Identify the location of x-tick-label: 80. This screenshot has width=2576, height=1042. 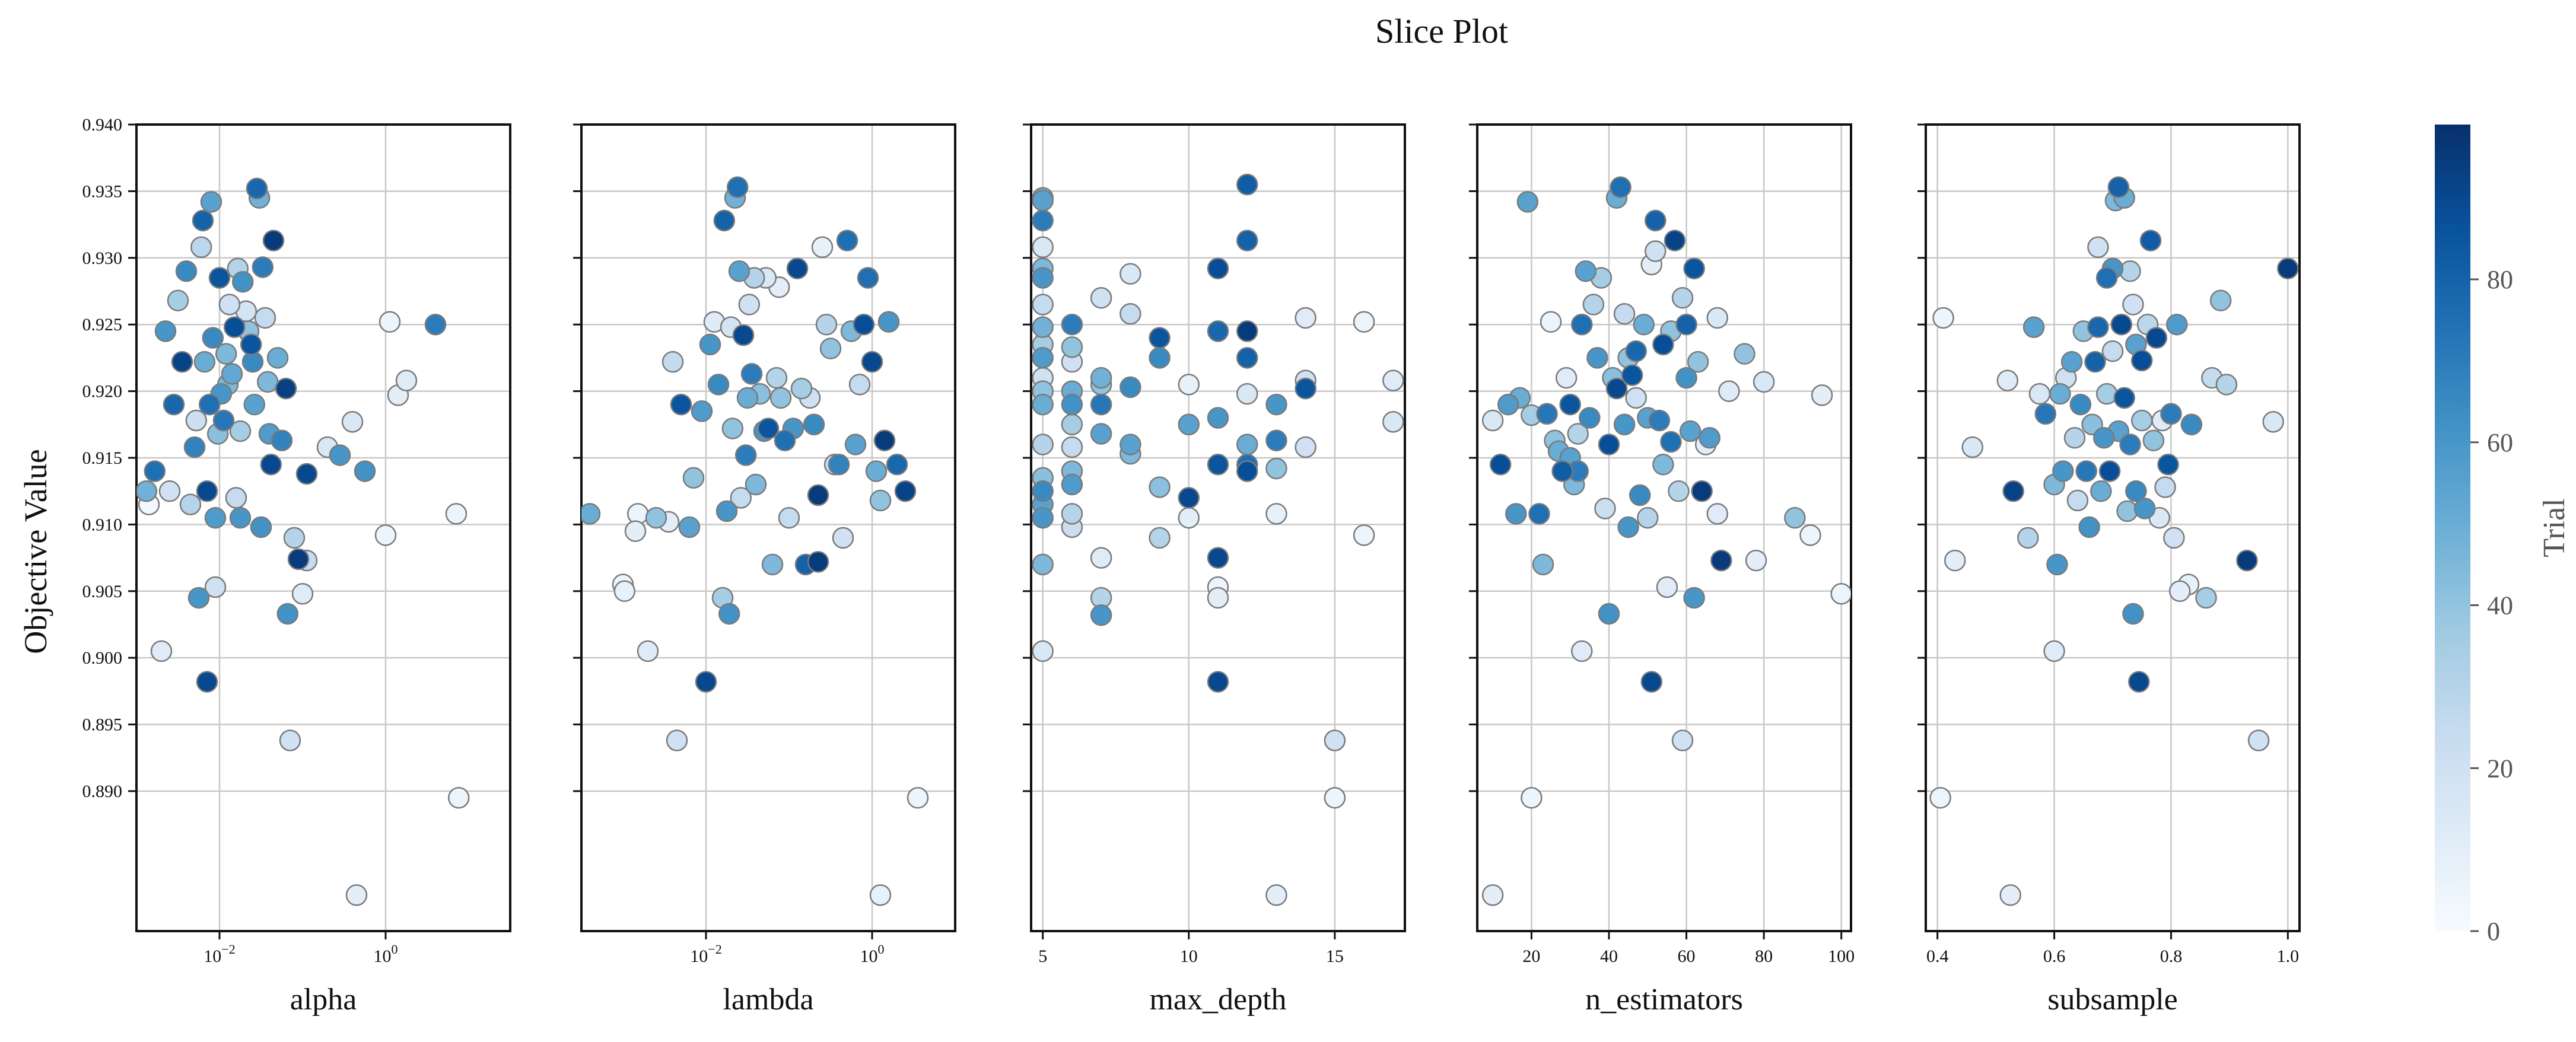
(1764, 956).